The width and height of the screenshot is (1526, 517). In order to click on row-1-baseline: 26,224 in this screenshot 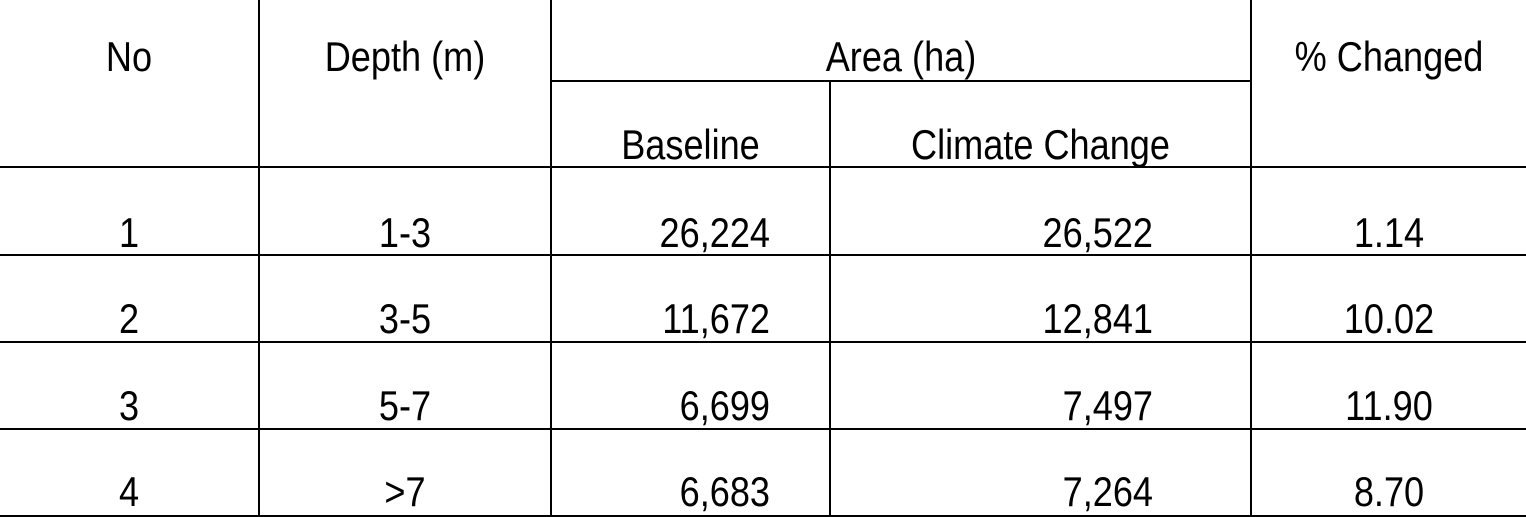, I will do `click(714, 232)`.